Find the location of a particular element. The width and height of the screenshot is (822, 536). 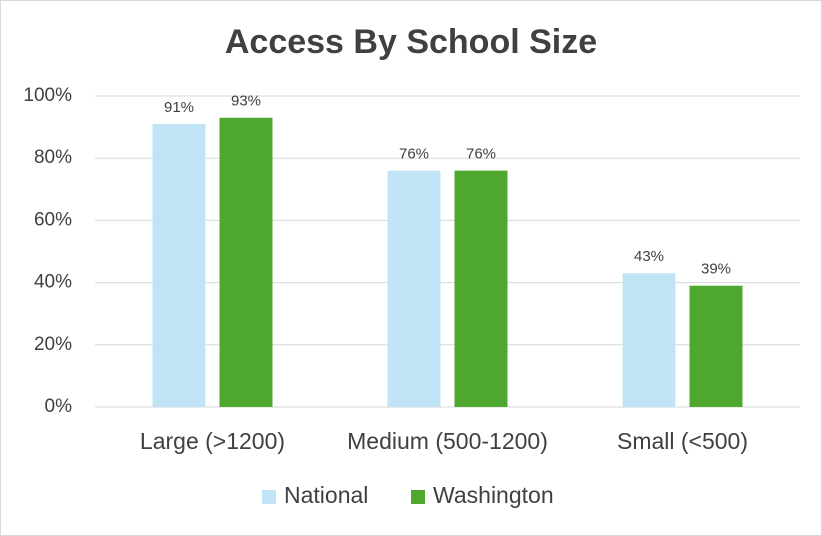

value-label: 39% is located at coordinates (716, 269).